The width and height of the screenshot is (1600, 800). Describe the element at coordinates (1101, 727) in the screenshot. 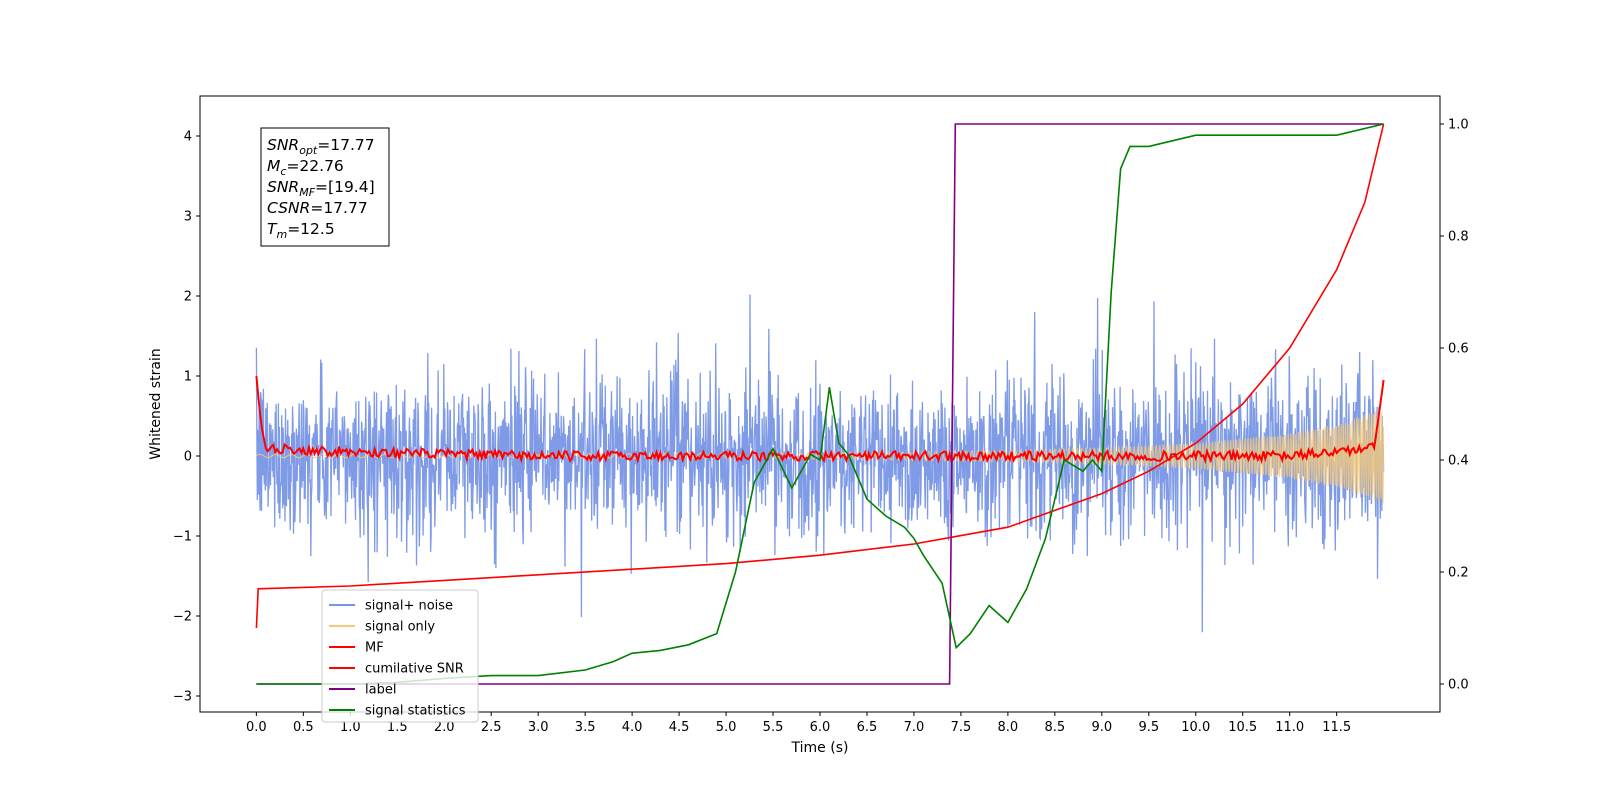

I see `x-tick-label: 9.0` at that location.